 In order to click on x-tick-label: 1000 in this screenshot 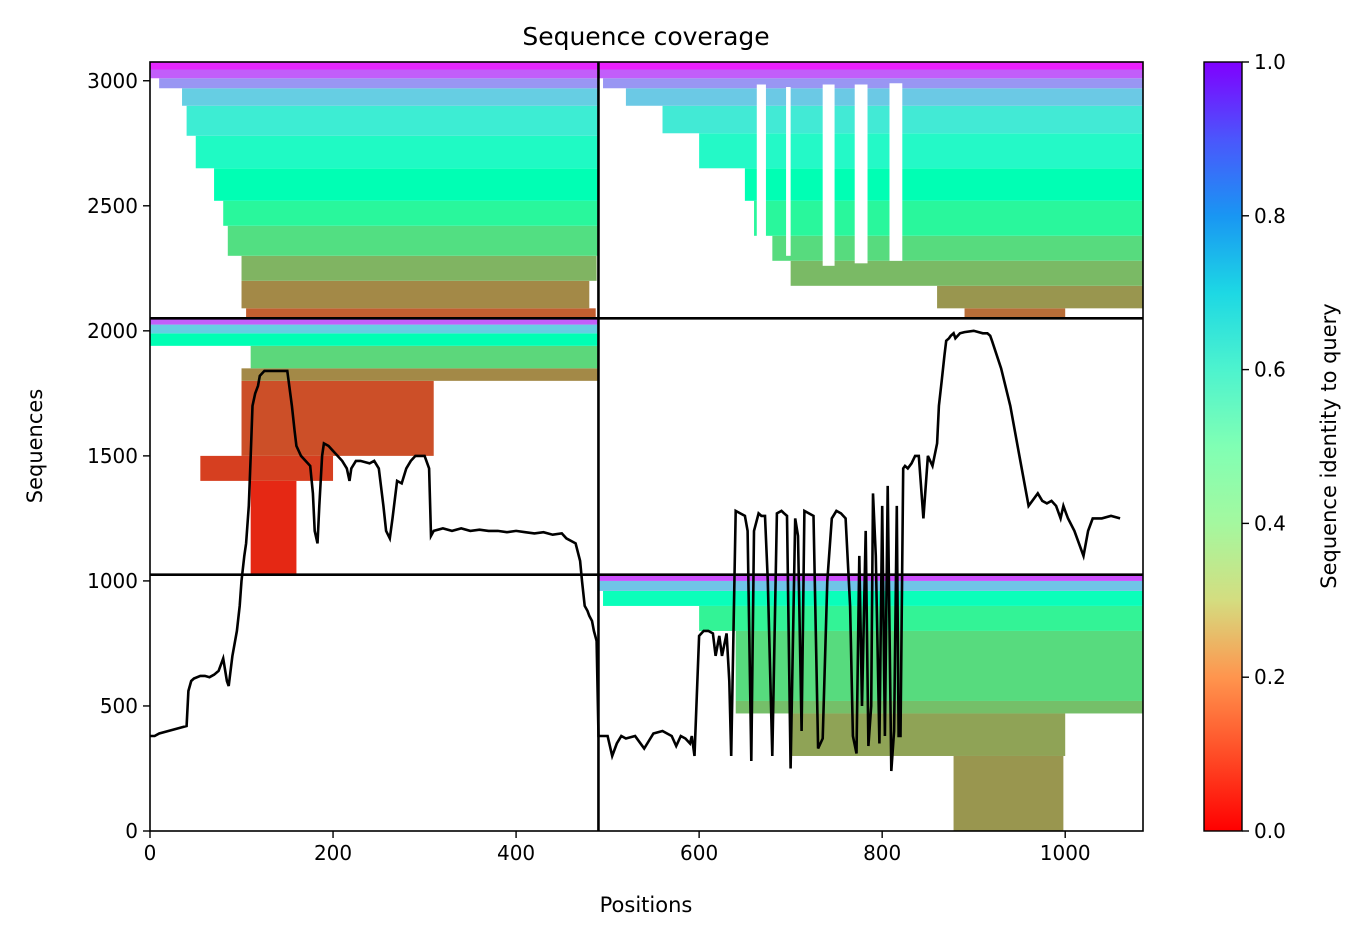, I will do `click(1065, 853)`.